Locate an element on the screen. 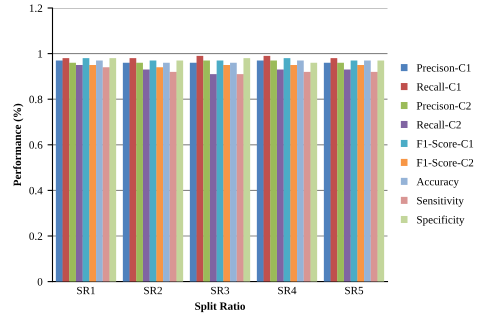 This screenshot has width=500, height=320. x-tick-label: SR4 is located at coordinates (287, 290).